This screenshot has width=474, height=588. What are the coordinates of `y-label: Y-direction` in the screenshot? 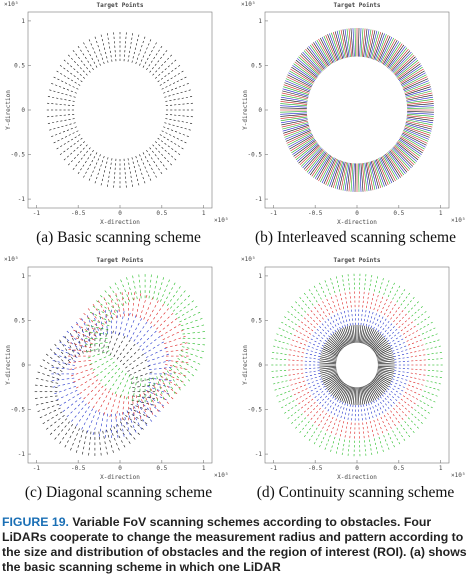 It's located at (245, 365).